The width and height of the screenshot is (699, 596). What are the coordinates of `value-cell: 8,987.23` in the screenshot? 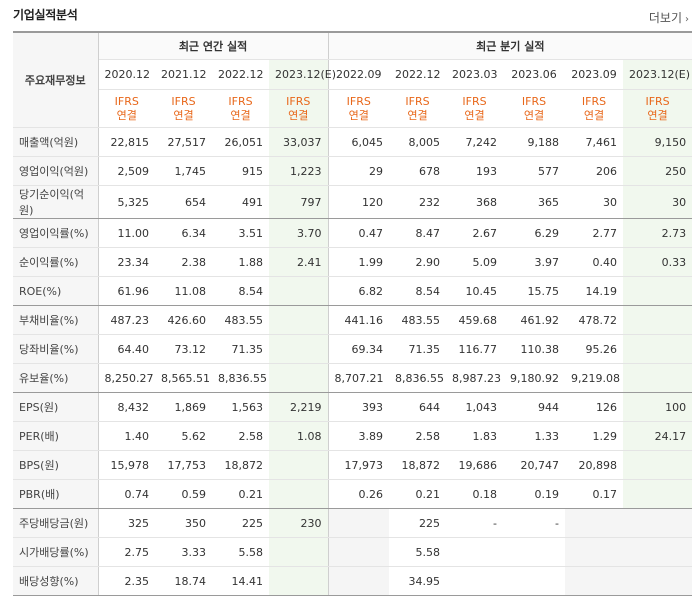 It's located at (475, 378).